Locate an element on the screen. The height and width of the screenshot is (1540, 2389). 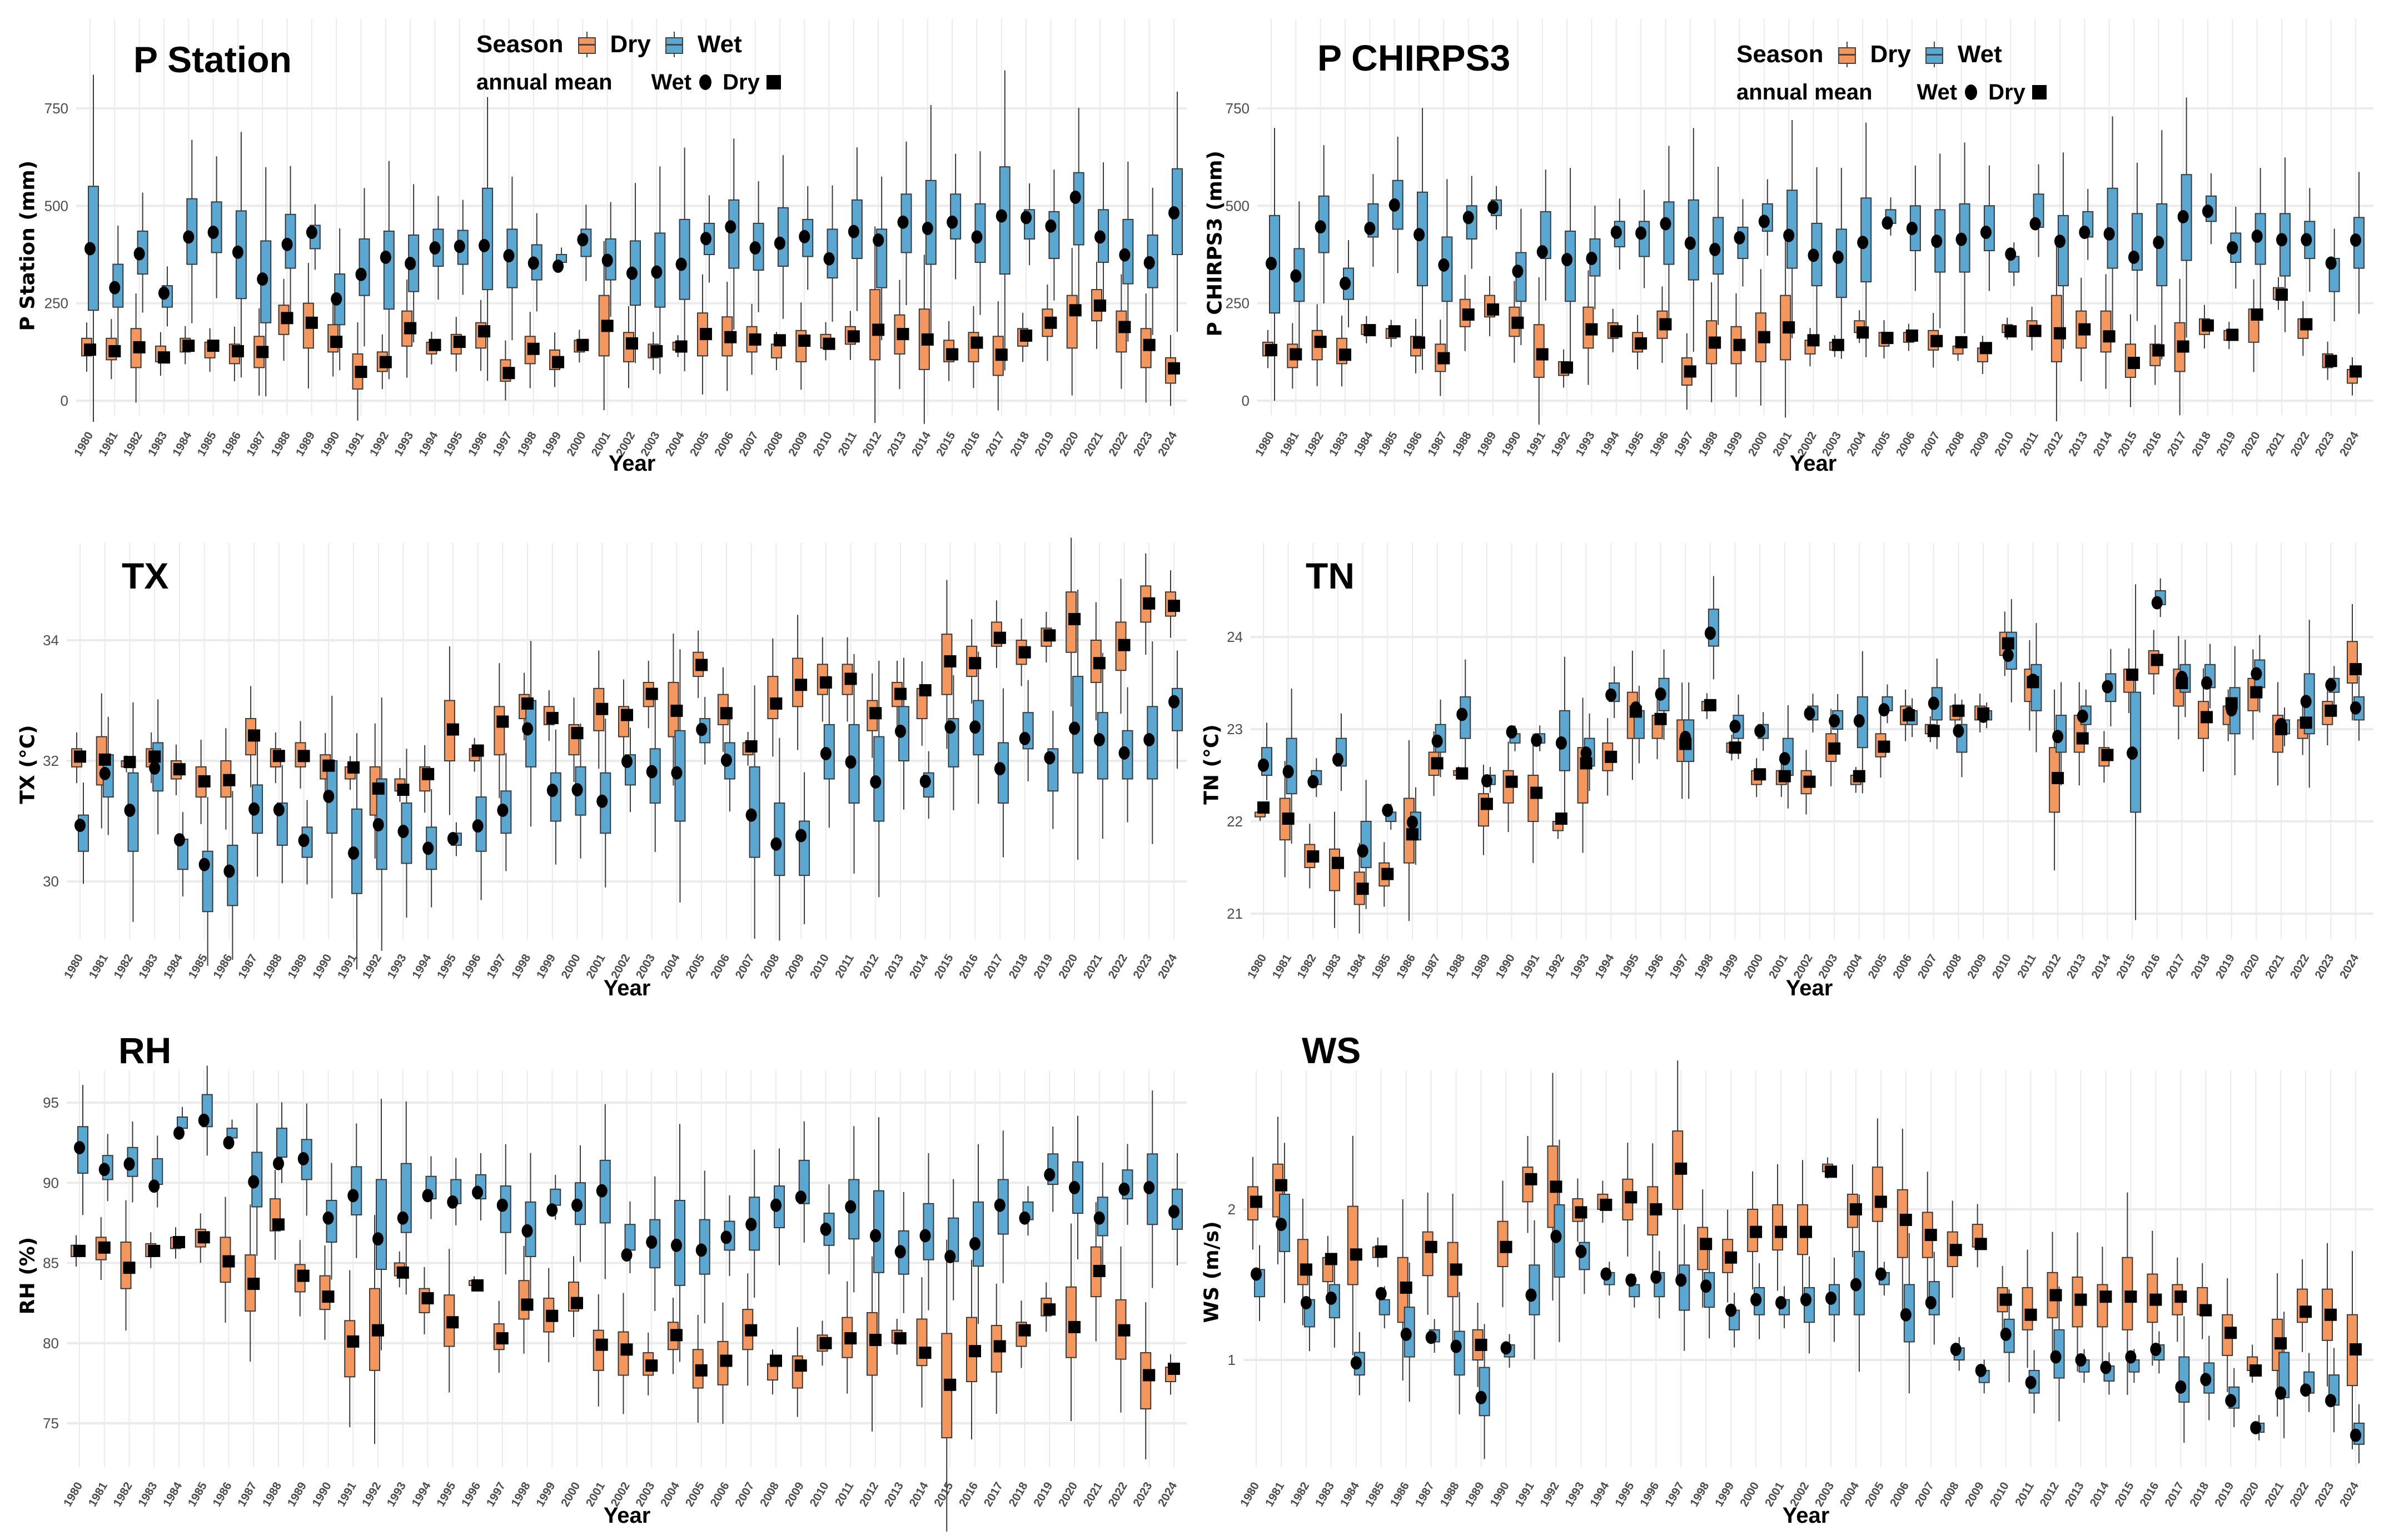
x-tick-label: 2015 is located at coordinates (946, 444).